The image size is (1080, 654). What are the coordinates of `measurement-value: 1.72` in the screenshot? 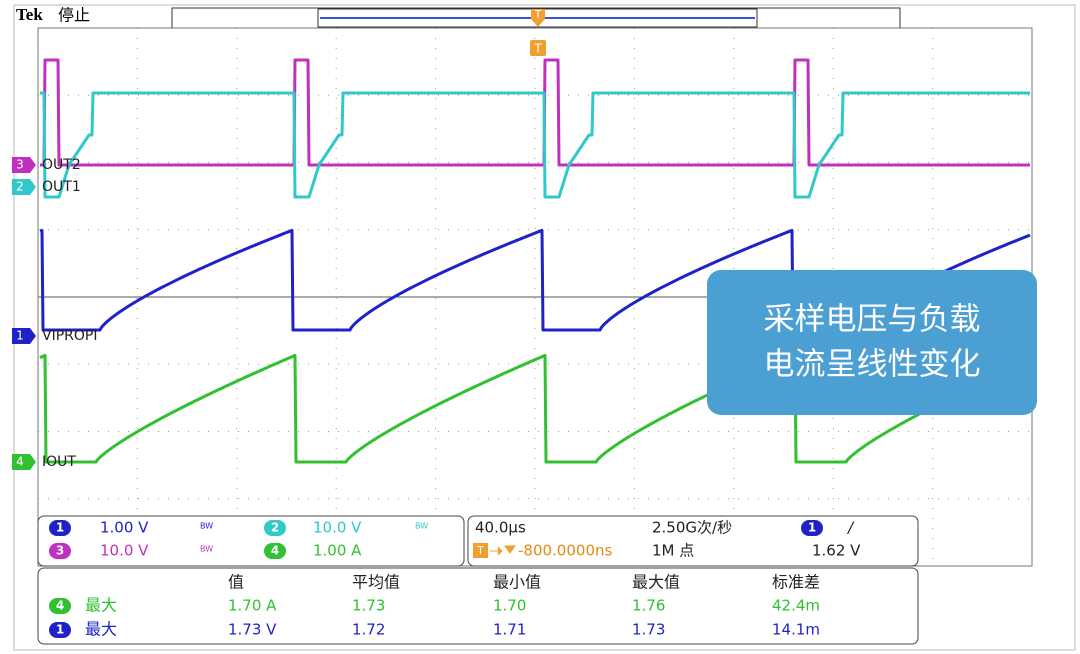 It's located at (368, 630).